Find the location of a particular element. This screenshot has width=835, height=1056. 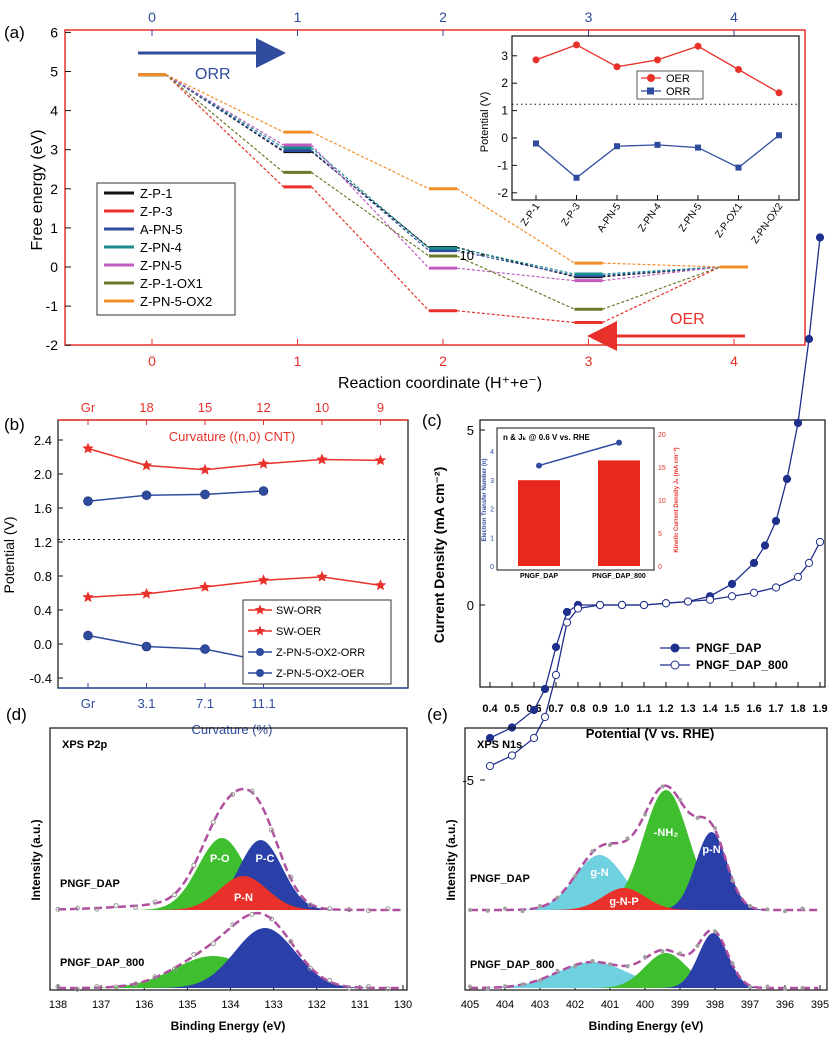

a-inset-x-tick-label: Z-P-1 is located at coordinates (531, 214).